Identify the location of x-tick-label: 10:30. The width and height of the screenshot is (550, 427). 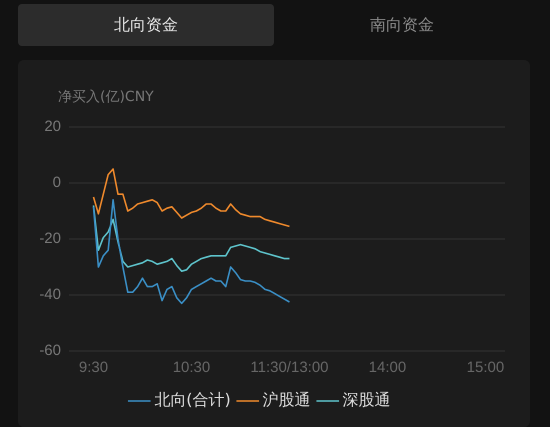
(191, 367).